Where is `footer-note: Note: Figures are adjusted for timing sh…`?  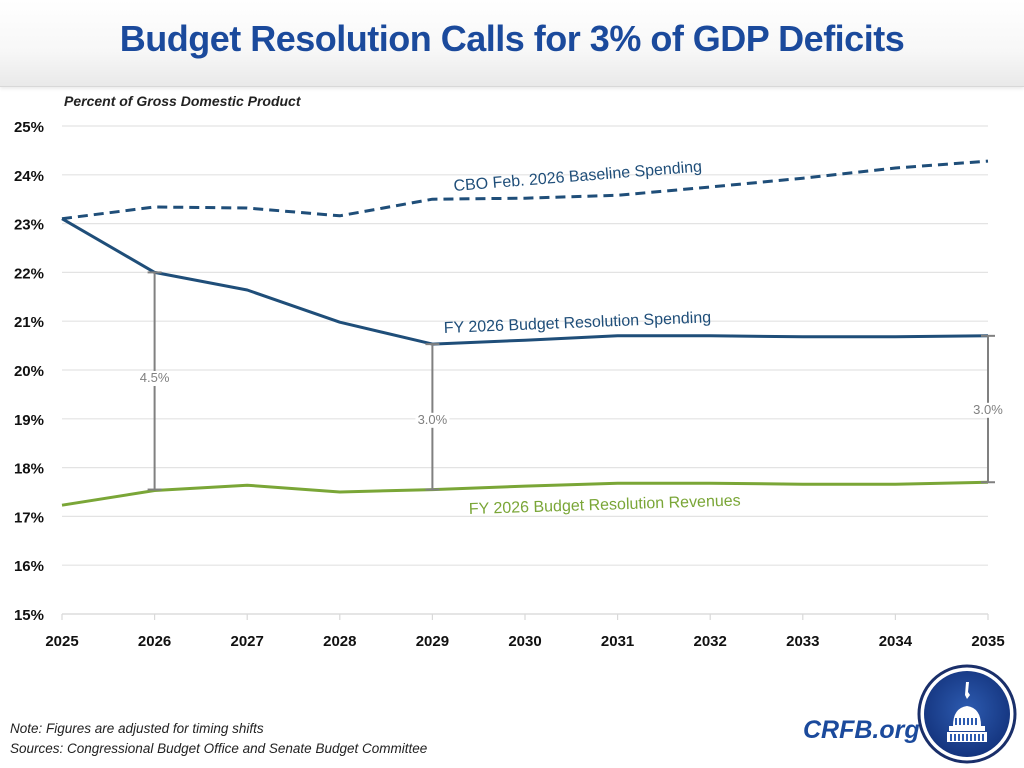
footer-note: Note: Figures are adjusted for timing sh… is located at coordinates (137, 728).